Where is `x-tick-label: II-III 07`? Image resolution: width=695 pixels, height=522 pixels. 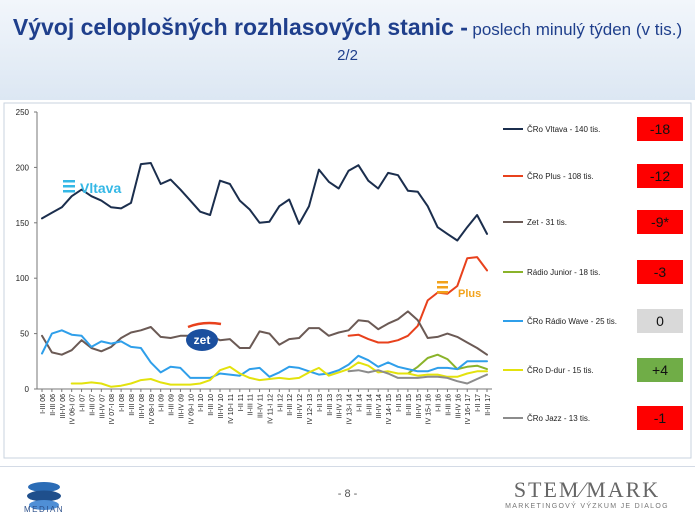
x-tick-label: II-III 07 is located at coordinates (92, 405).